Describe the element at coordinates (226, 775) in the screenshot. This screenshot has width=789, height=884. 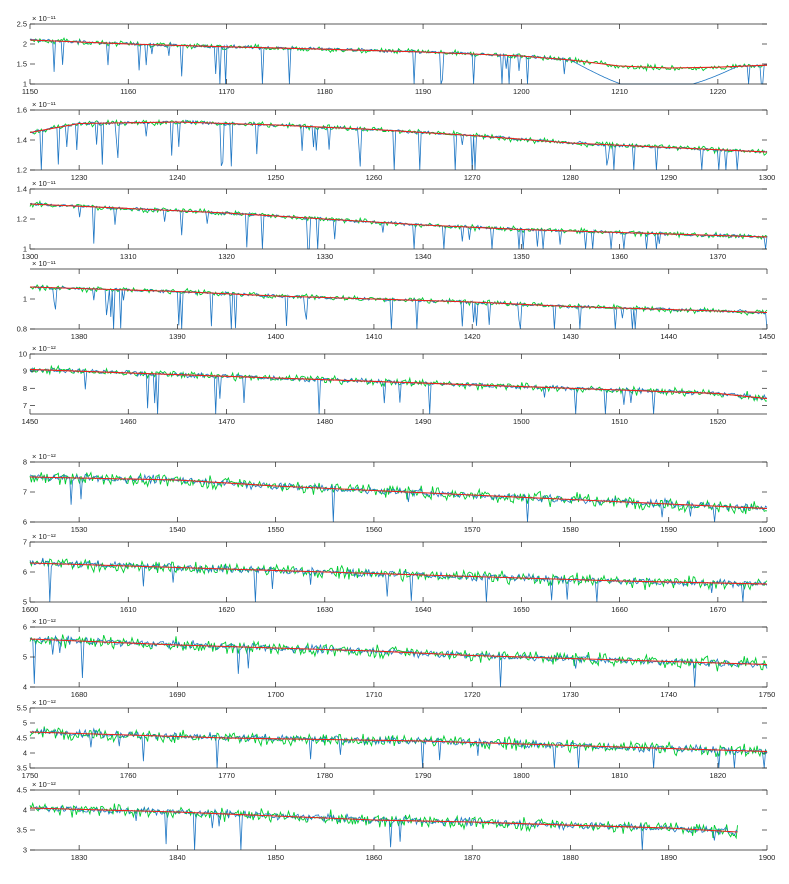
I see `x-tick-label-1770: 1770` at that location.